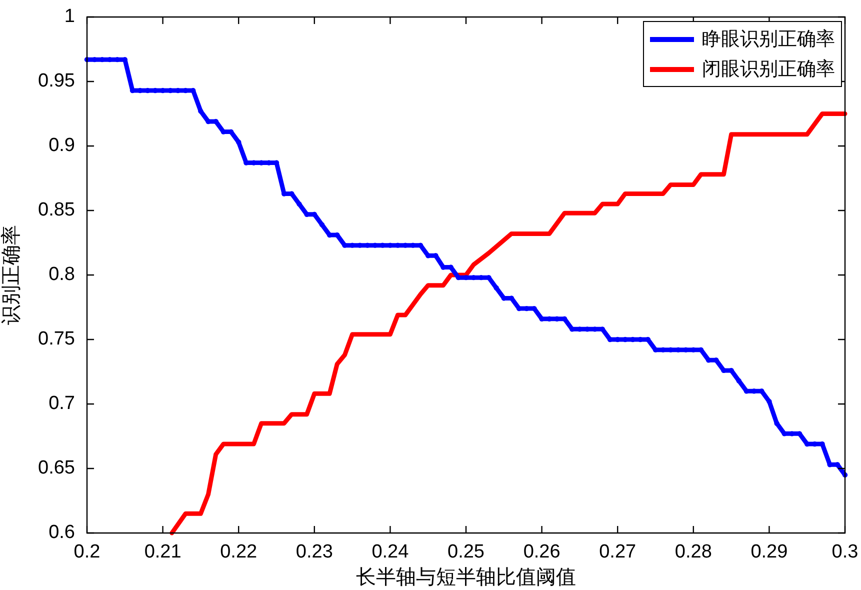  I want to click on x-tick-label: 0.29, so click(769, 552).